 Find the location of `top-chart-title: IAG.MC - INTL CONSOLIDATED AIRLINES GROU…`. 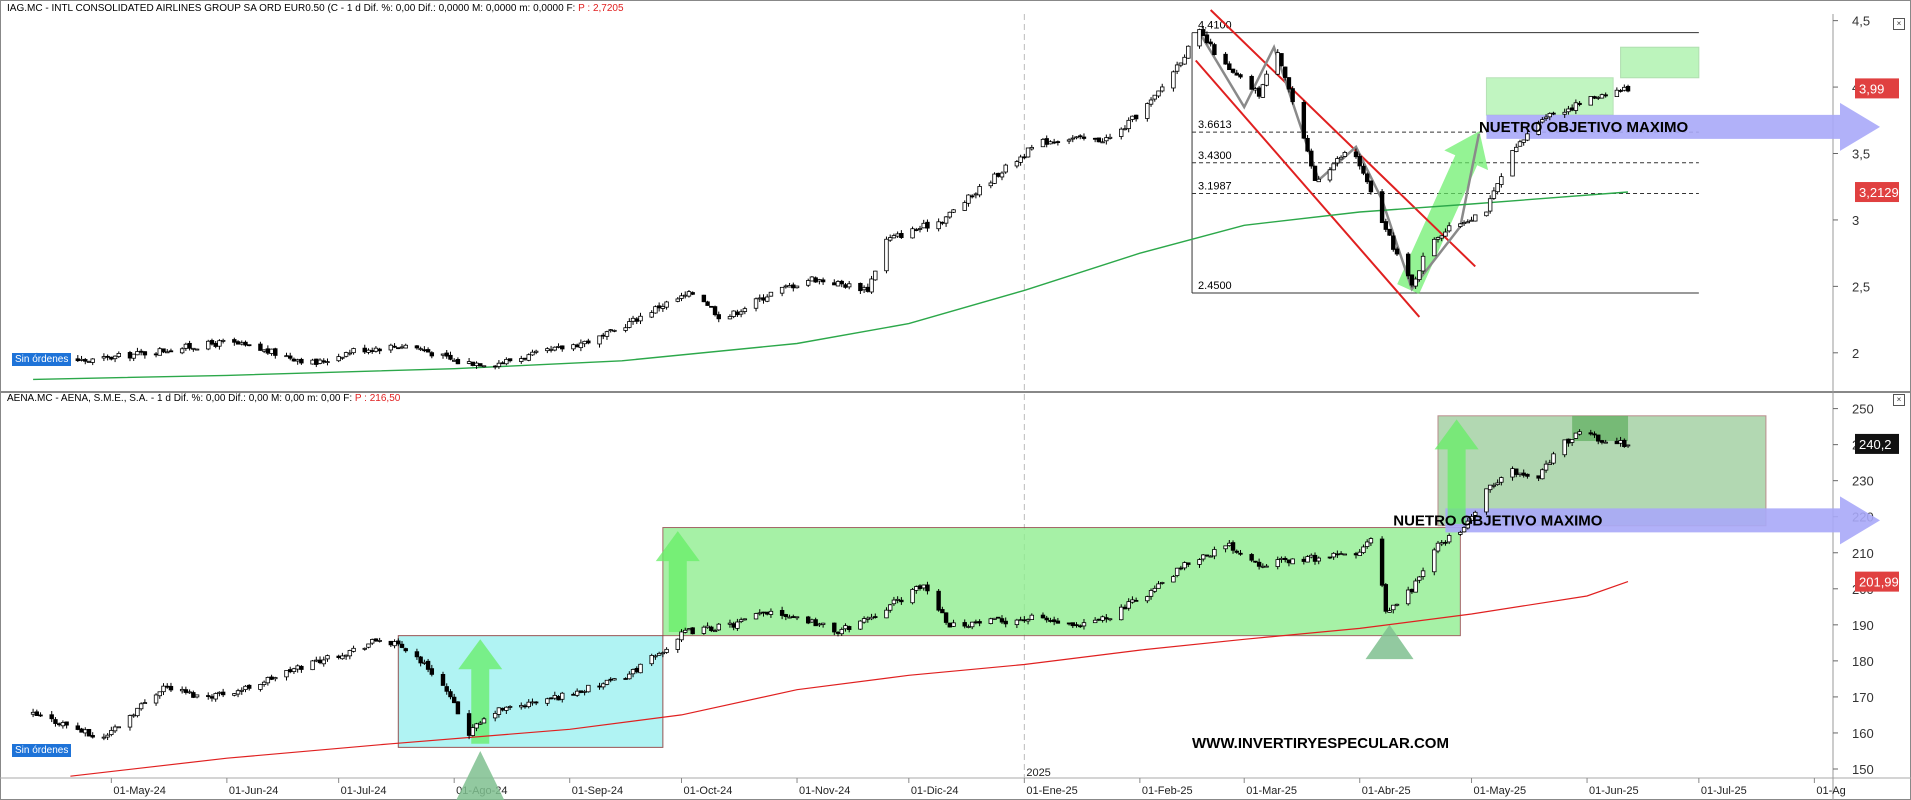

top-chart-title: IAG.MC - INTL CONSOLIDATED AIRLINES GROU… is located at coordinates (291, 8).